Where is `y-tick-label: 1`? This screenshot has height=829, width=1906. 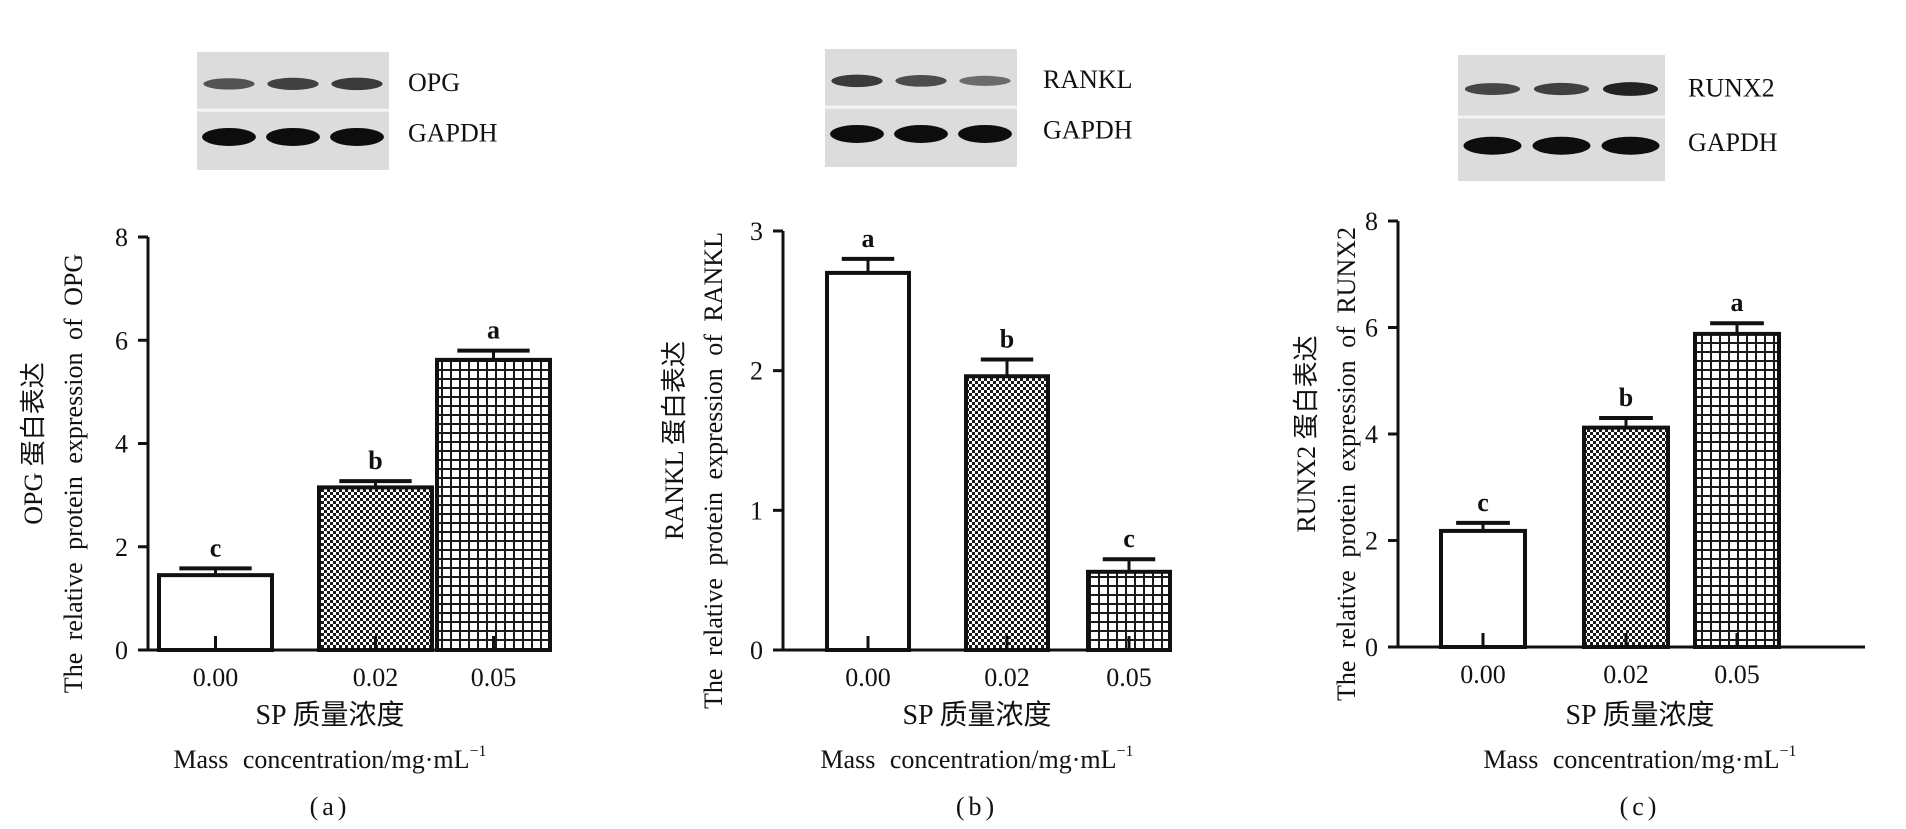
y-tick-label: 1 is located at coordinates (756, 510).